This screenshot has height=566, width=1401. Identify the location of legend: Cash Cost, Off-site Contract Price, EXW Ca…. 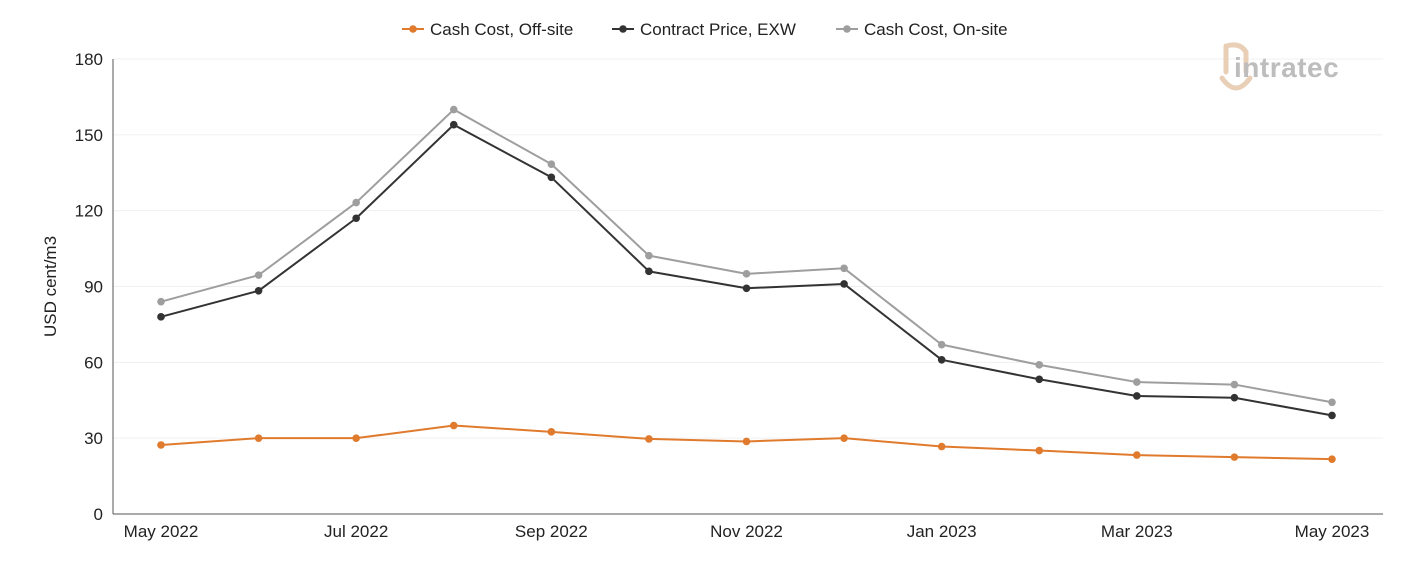
(705, 29).